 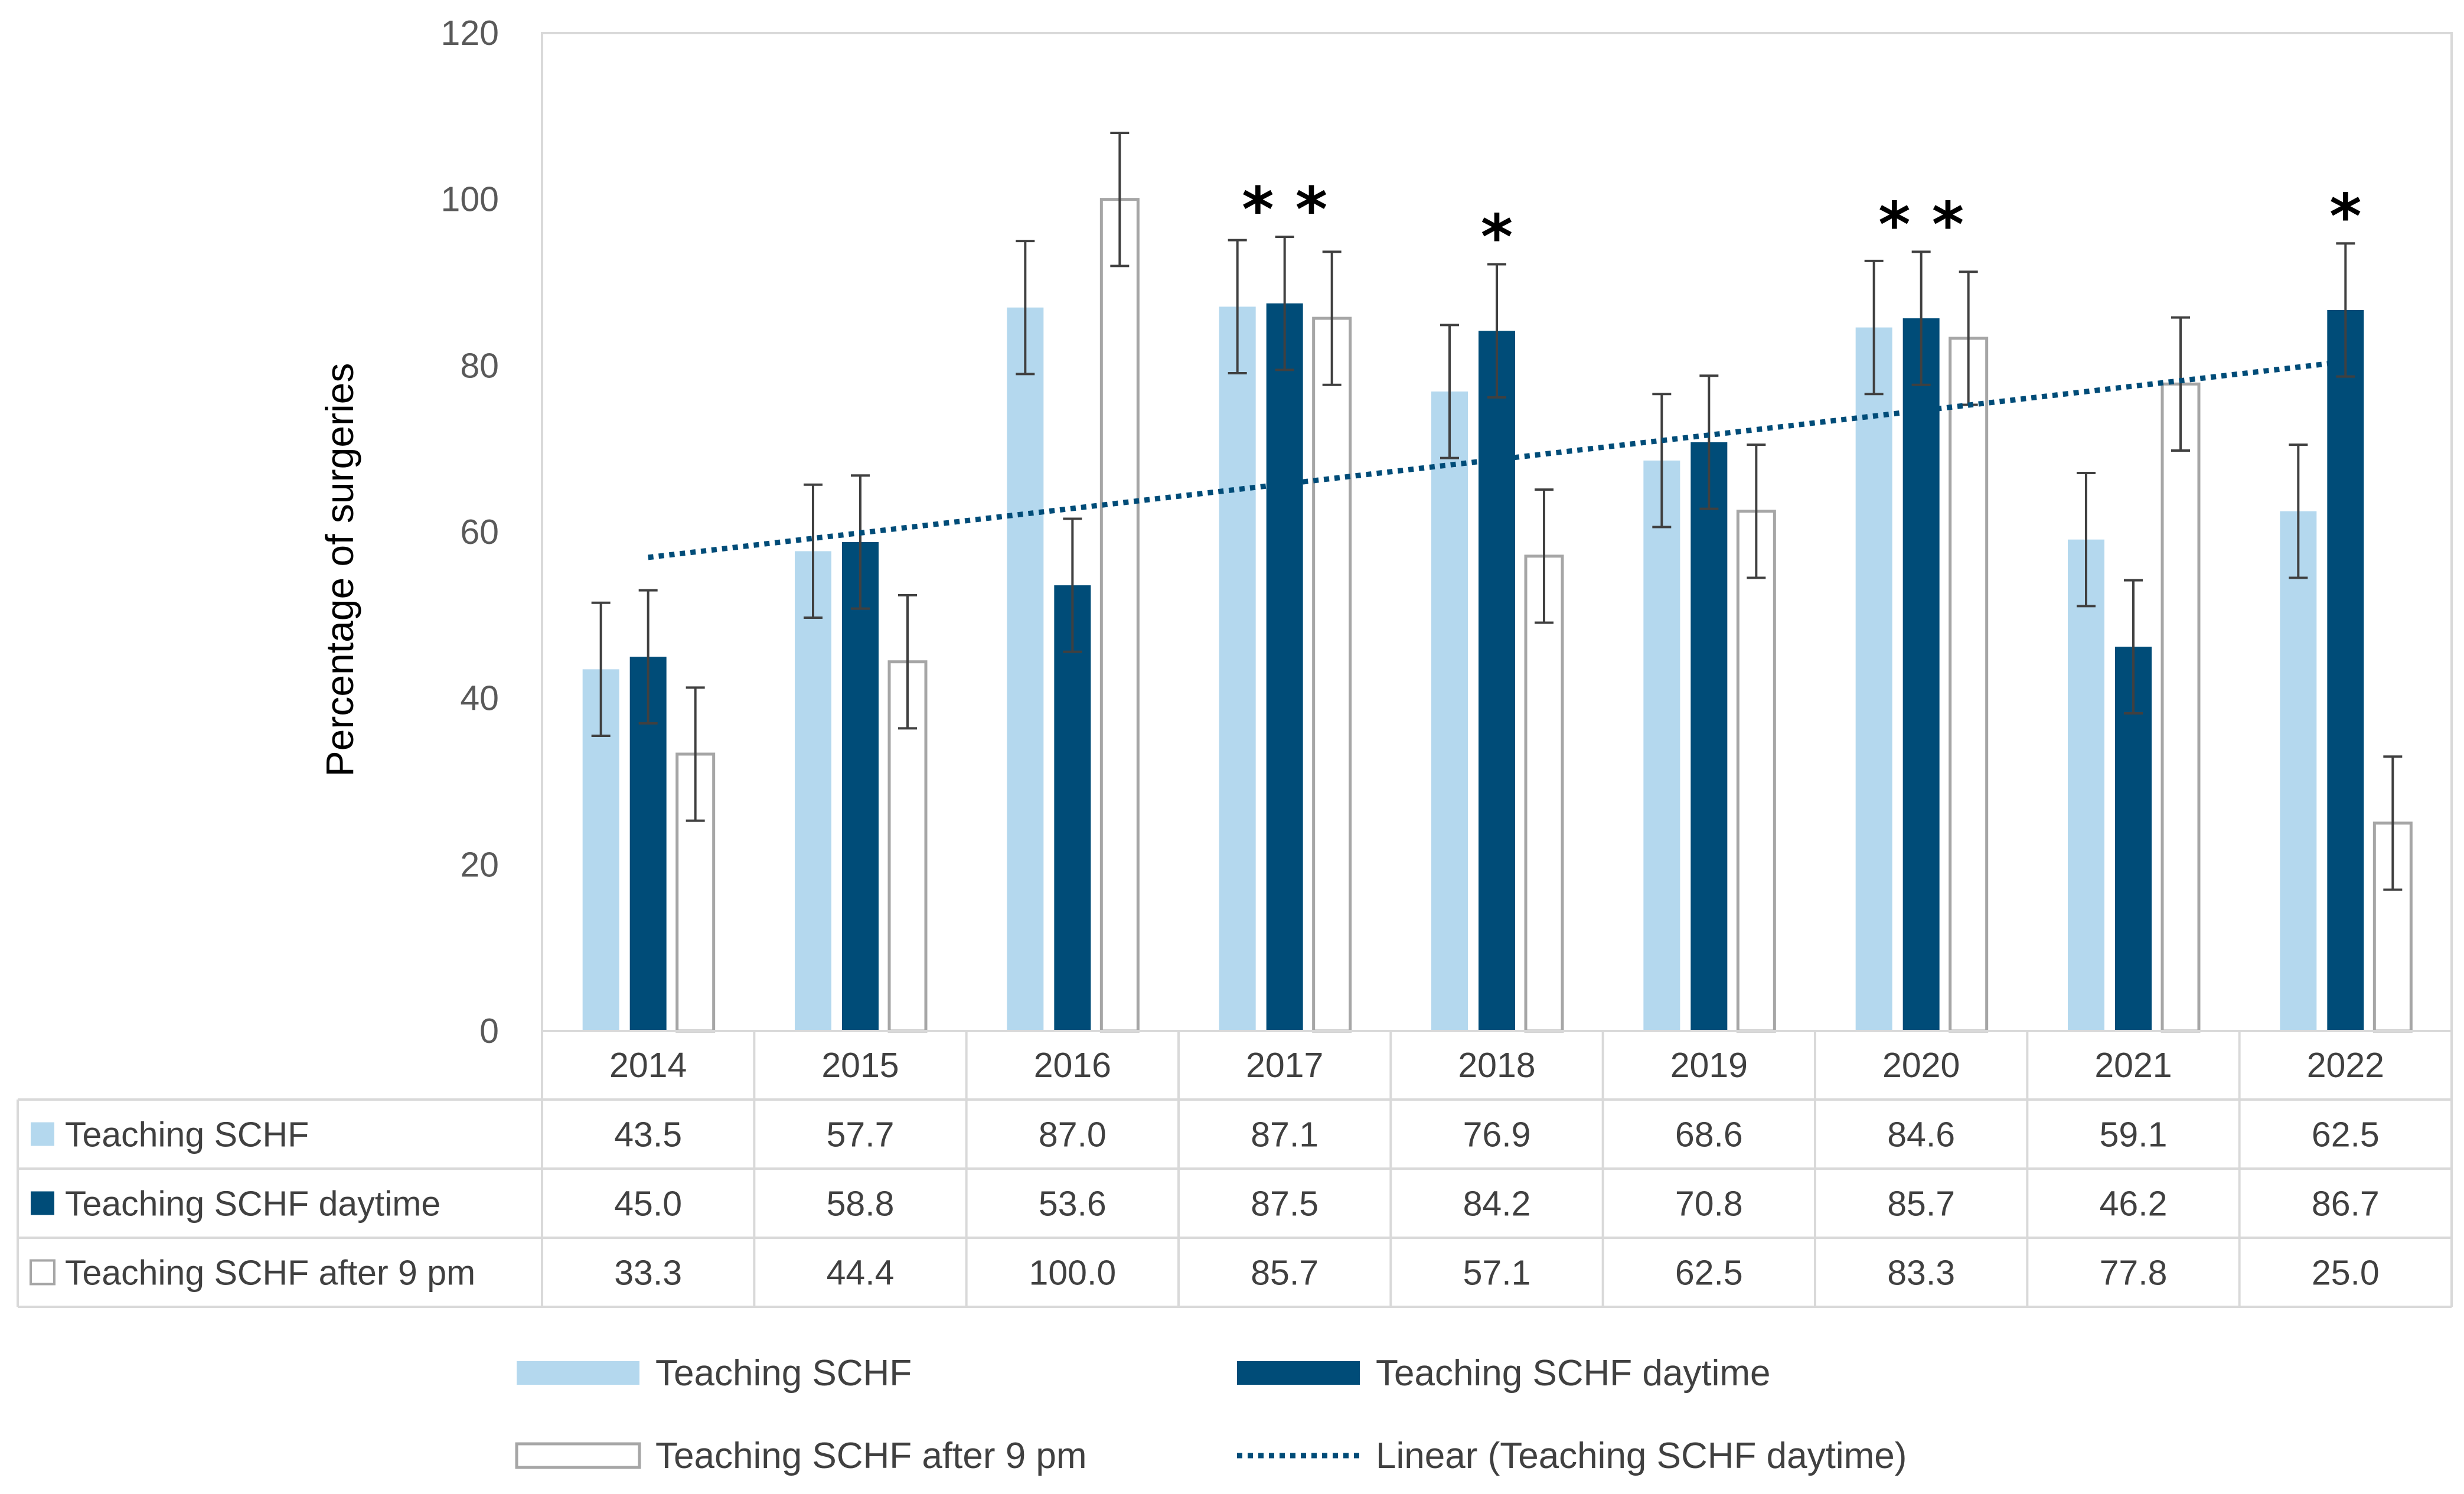 I want to click on data-label: 68.6, so click(x=1709, y=1134).